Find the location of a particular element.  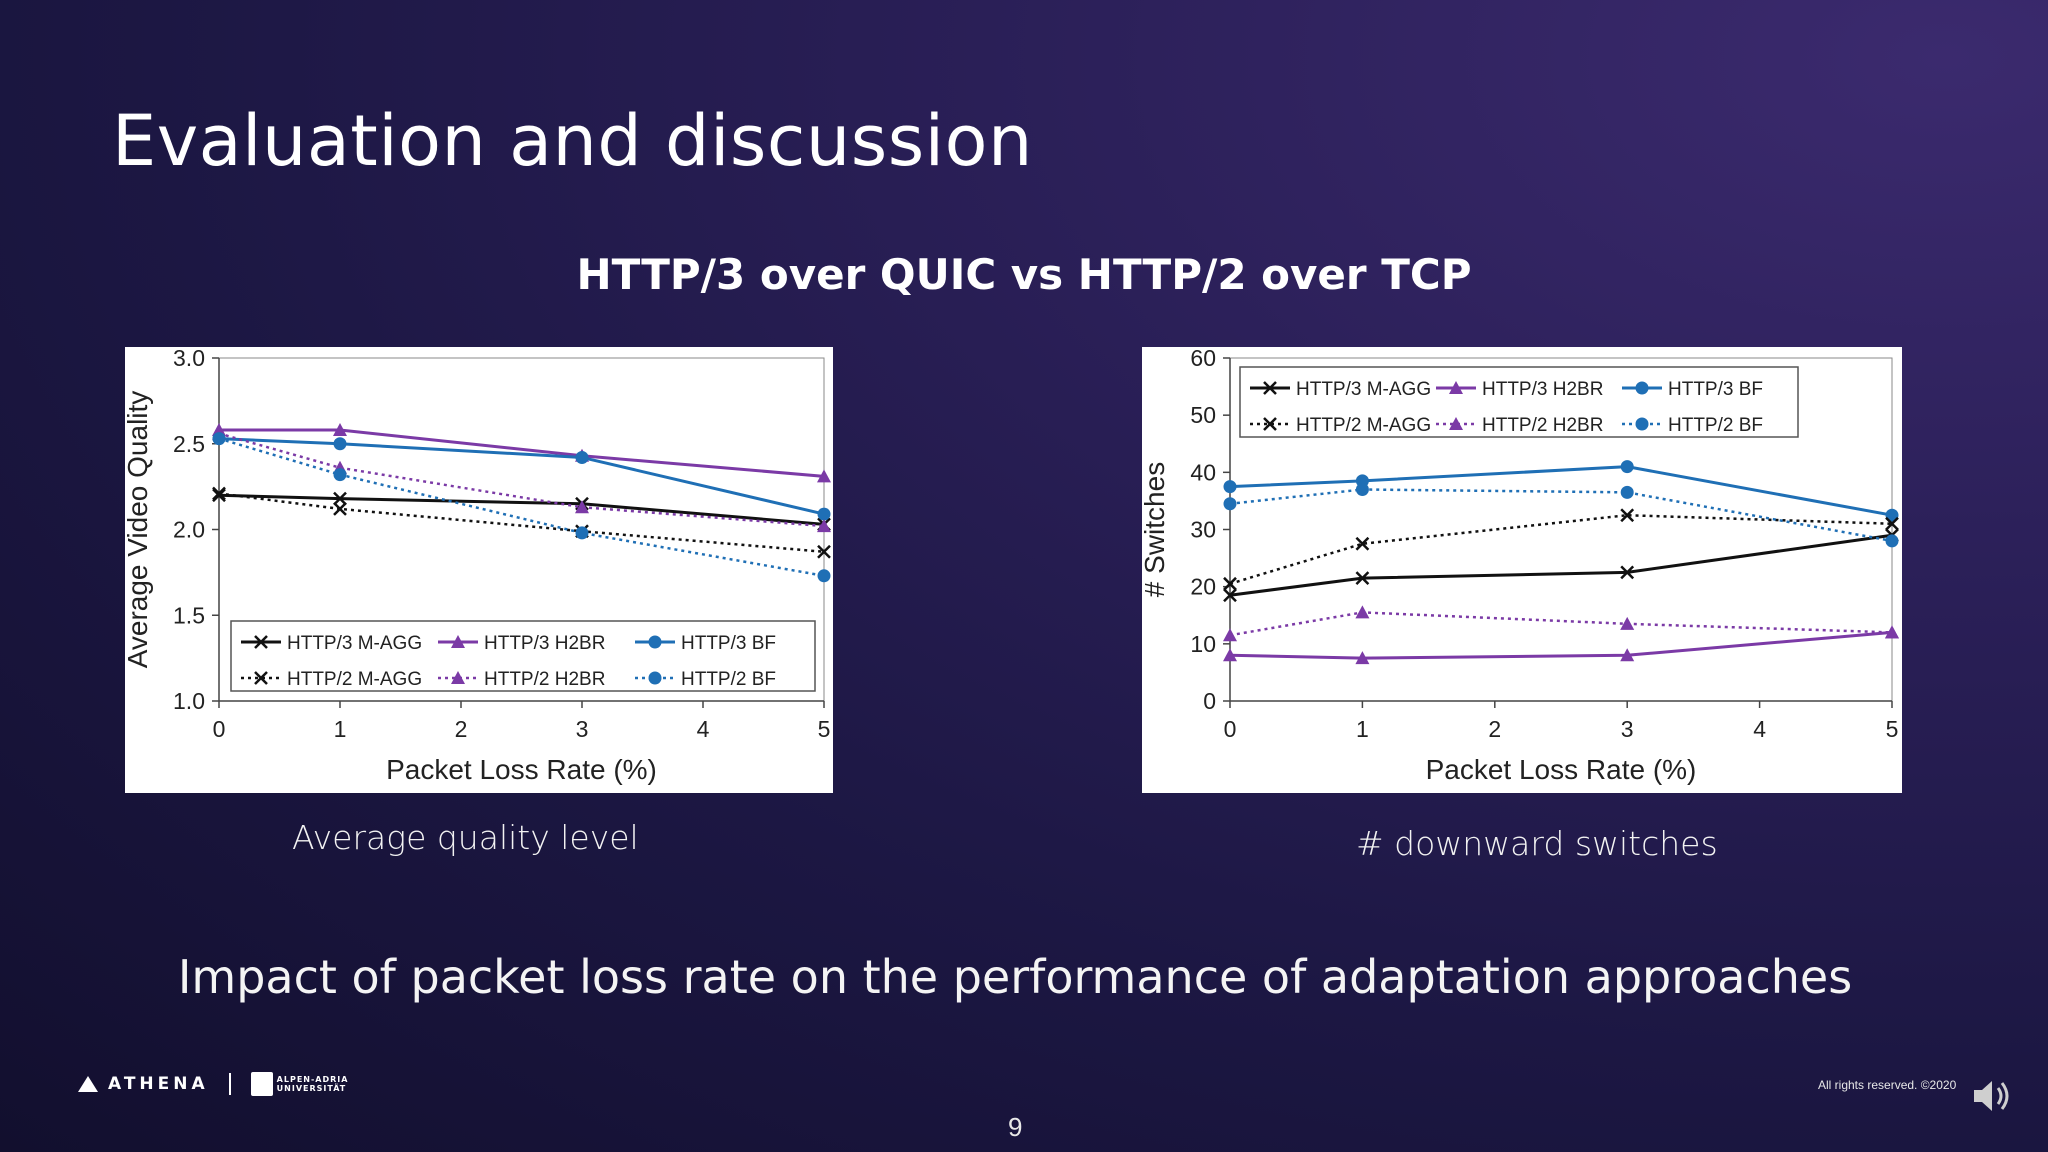

slide-title: Evaluation and discussion is located at coordinates (572, 141).